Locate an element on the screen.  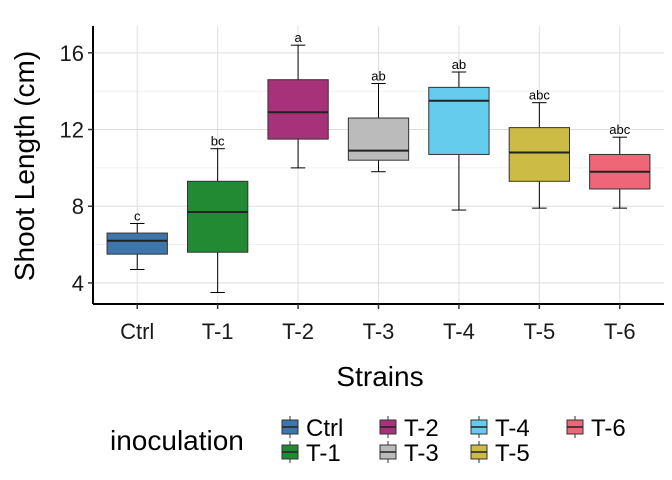
y-tick-label: 8 is located at coordinates (78, 206).